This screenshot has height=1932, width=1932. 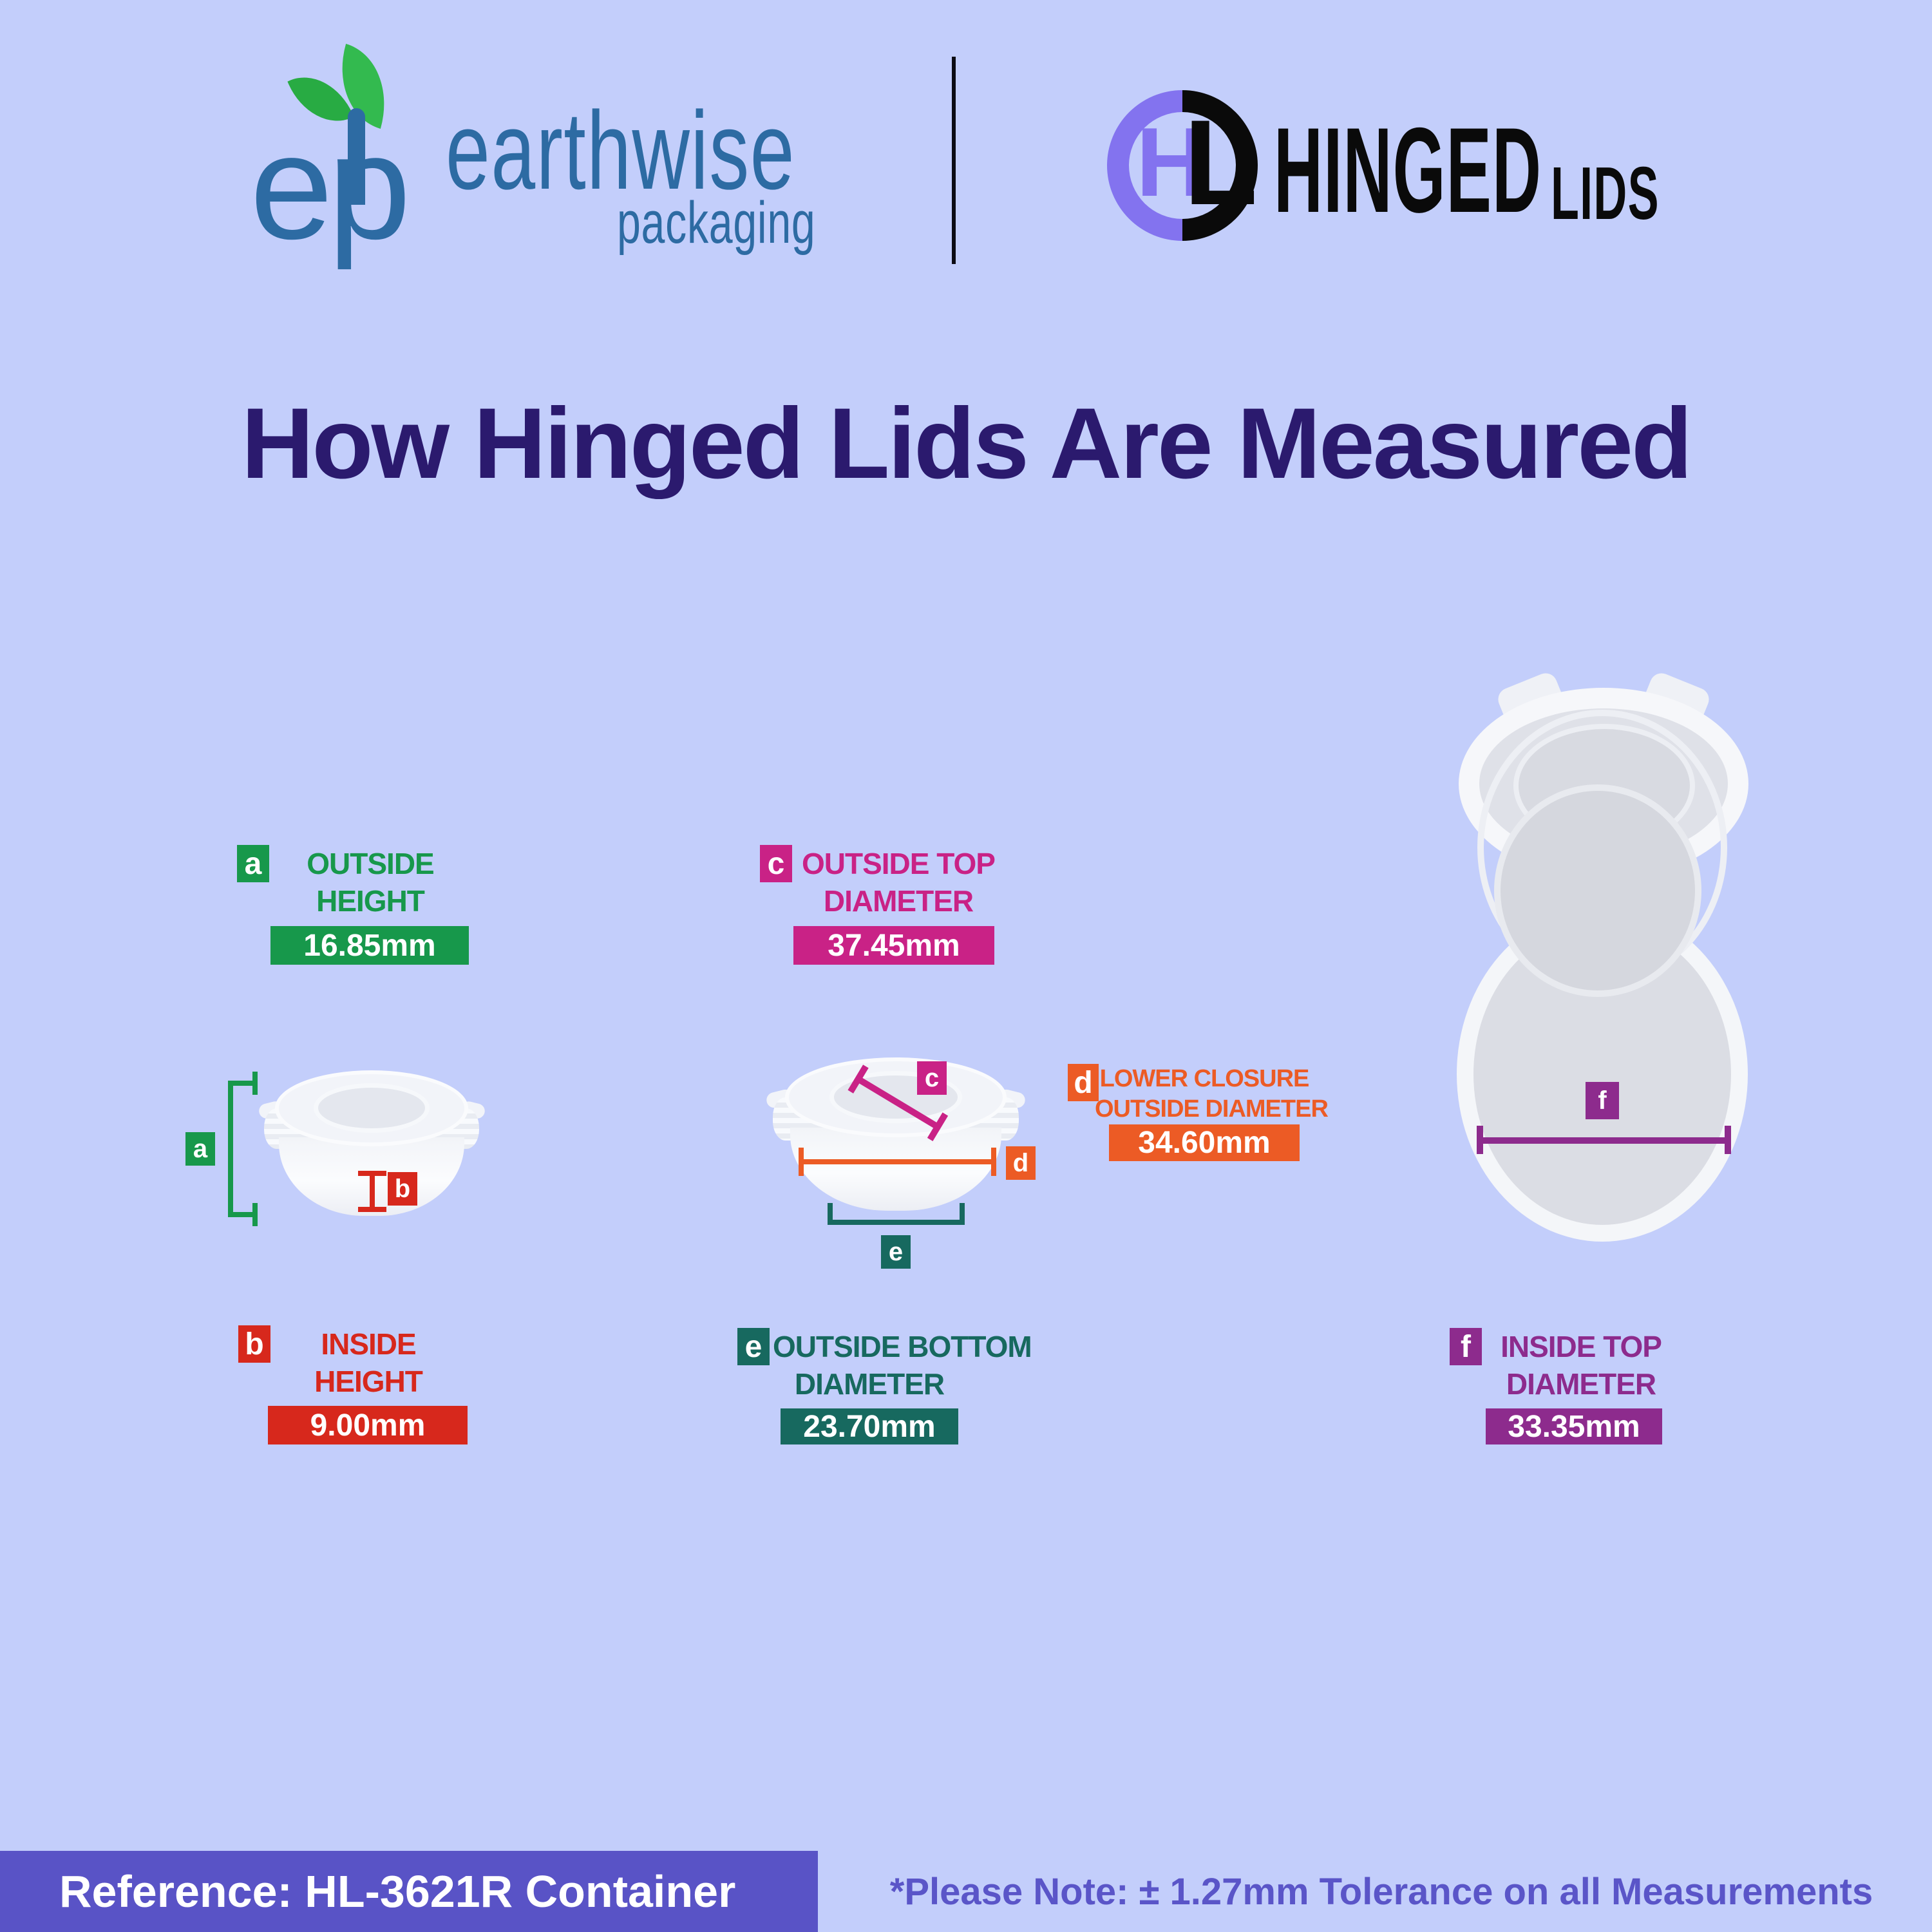 I want to click on measure-e-badge: e, so click(x=753, y=1347).